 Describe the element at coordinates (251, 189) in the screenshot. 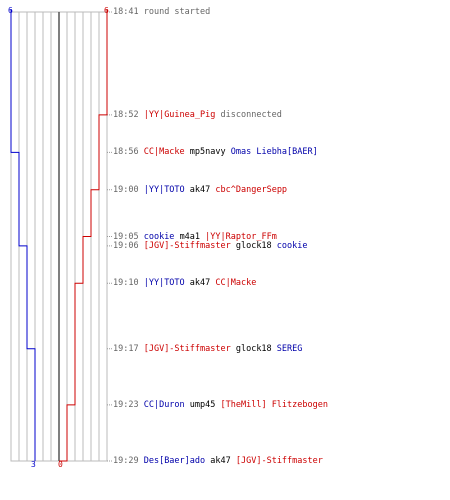

I see `event-victim: cbc^DangerSepp` at that location.